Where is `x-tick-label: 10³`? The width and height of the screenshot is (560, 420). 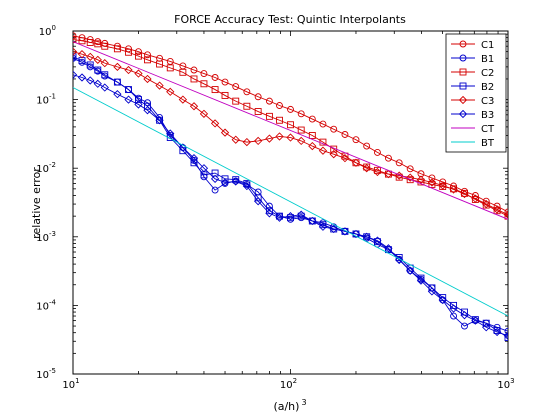 x-tick-label: 10³ is located at coordinates (505, 384).